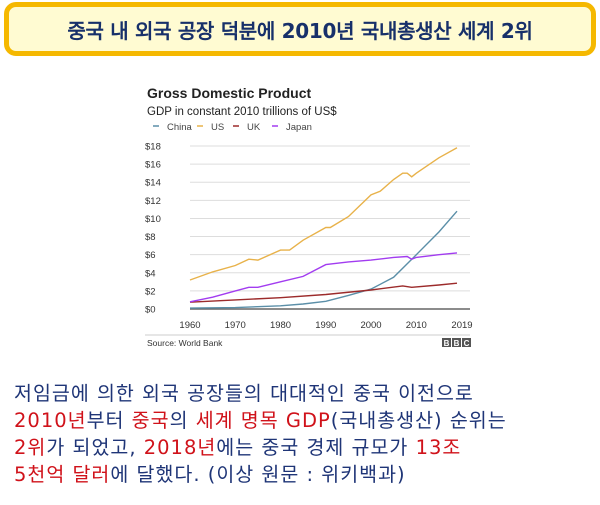  What do you see at coordinates (263, 420) in the screenshot?
I see `highlight-text: 세계 명목 GDP` at bounding box center [263, 420].